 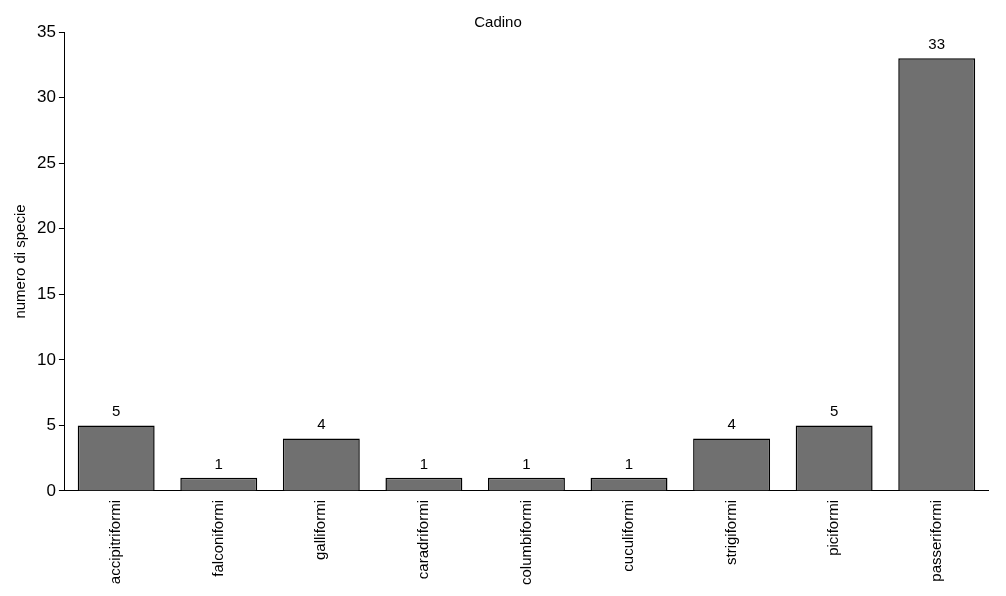 I want to click on x-tick-label: accipitriformi, so click(x=115, y=542).